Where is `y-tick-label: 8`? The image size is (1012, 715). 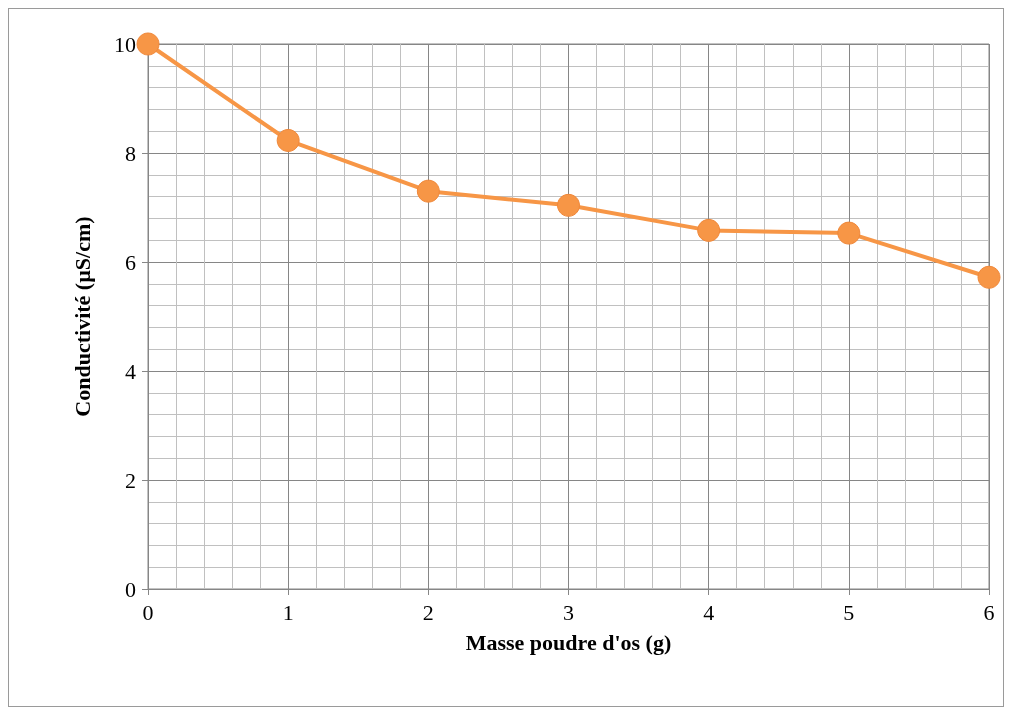 y-tick-label: 8 is located at coordinates (130, 153).